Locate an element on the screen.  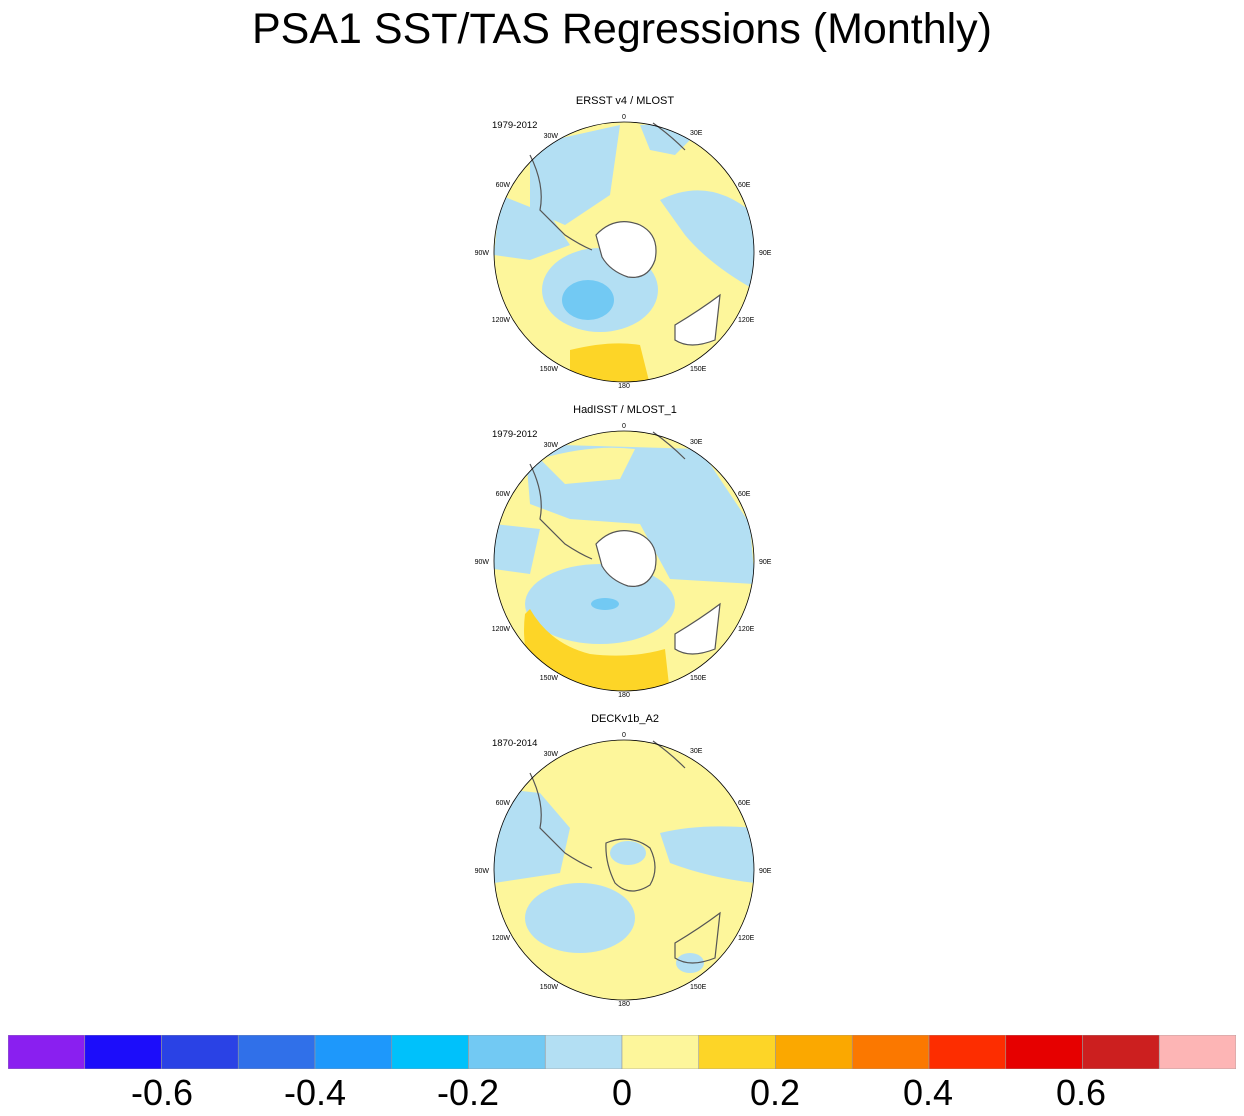
colorbar-tick-label: 0.6 is located at coordinates (1081, 1092).